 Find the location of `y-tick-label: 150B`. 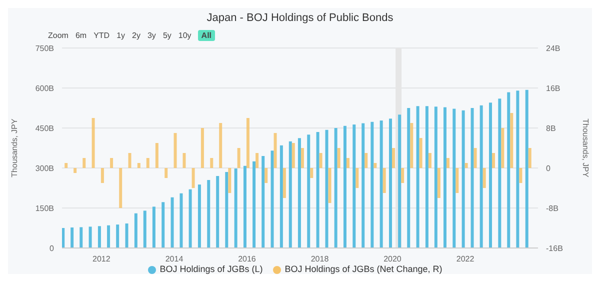

y-tick-label: 150B is located at coordinates (44, 208).